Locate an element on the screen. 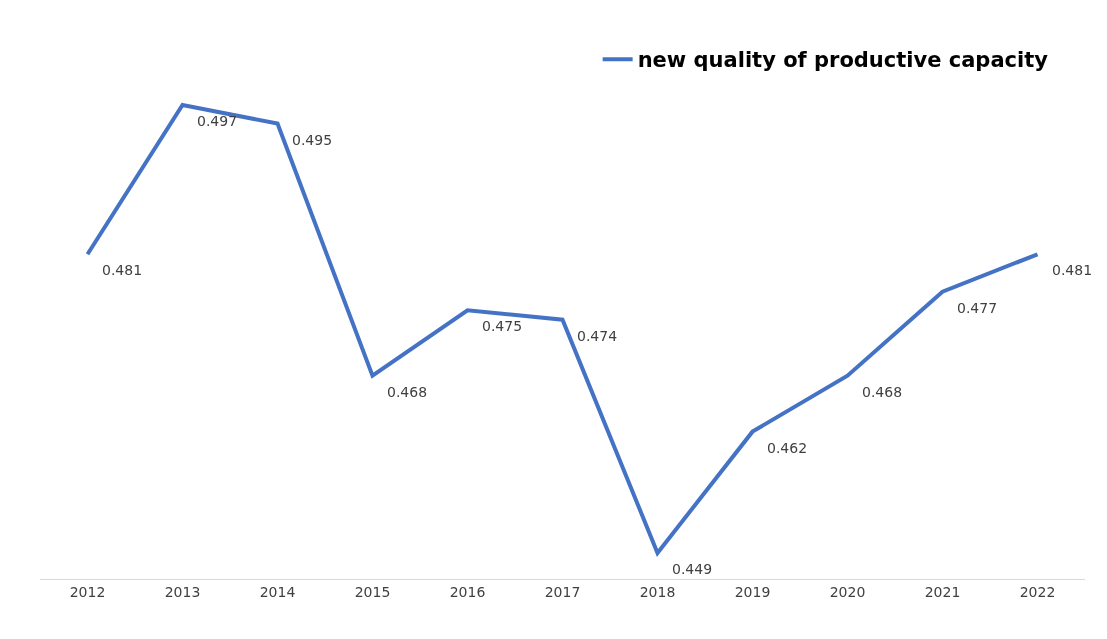  data-label: 0.477 is located at coordinates (977, 308).